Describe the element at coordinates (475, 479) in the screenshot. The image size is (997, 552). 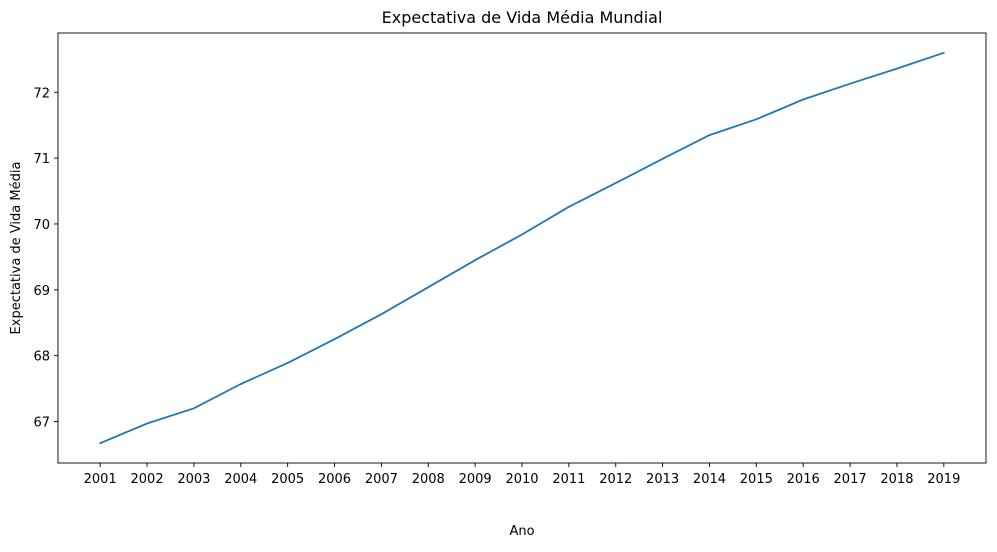
I see `x-tick-label: 2009` at that location.